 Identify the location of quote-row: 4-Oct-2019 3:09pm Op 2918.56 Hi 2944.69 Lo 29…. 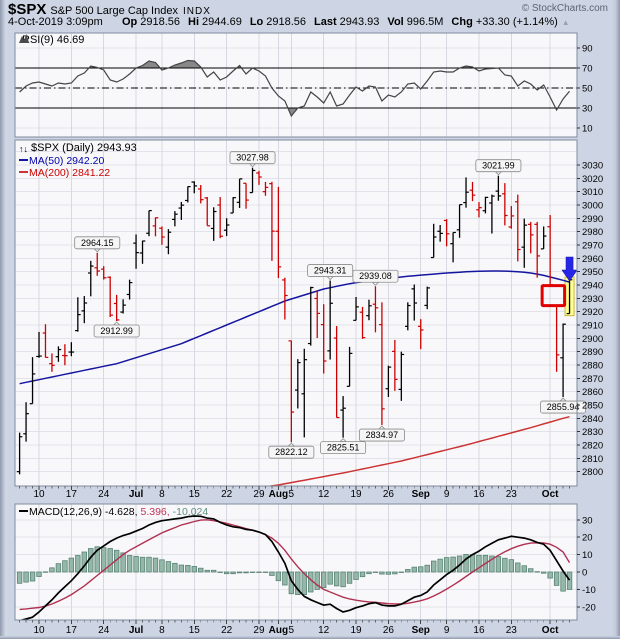
(309, 23).